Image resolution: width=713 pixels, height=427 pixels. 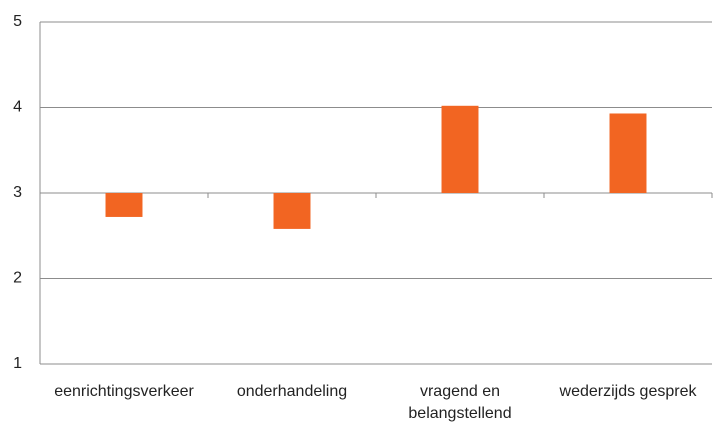 What do you see at coordinates (460, 402) in the screenshot?
I see `x-tick-label: vragend en belangstellend` at bounding box center [460, 402].